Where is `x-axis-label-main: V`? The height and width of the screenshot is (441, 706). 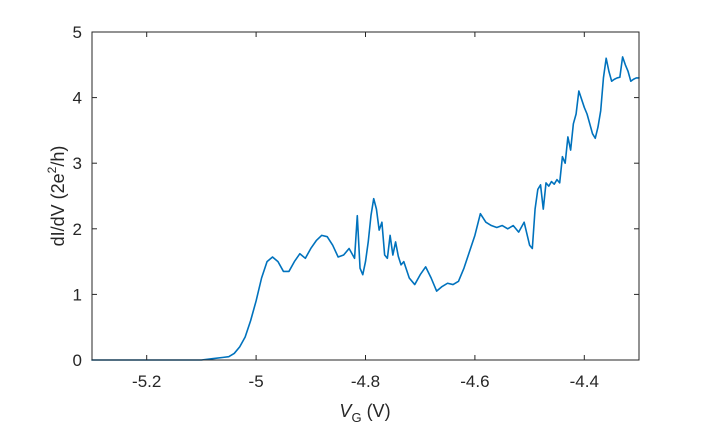 x-axis-label-main: V is located at coordinates (346, 411).